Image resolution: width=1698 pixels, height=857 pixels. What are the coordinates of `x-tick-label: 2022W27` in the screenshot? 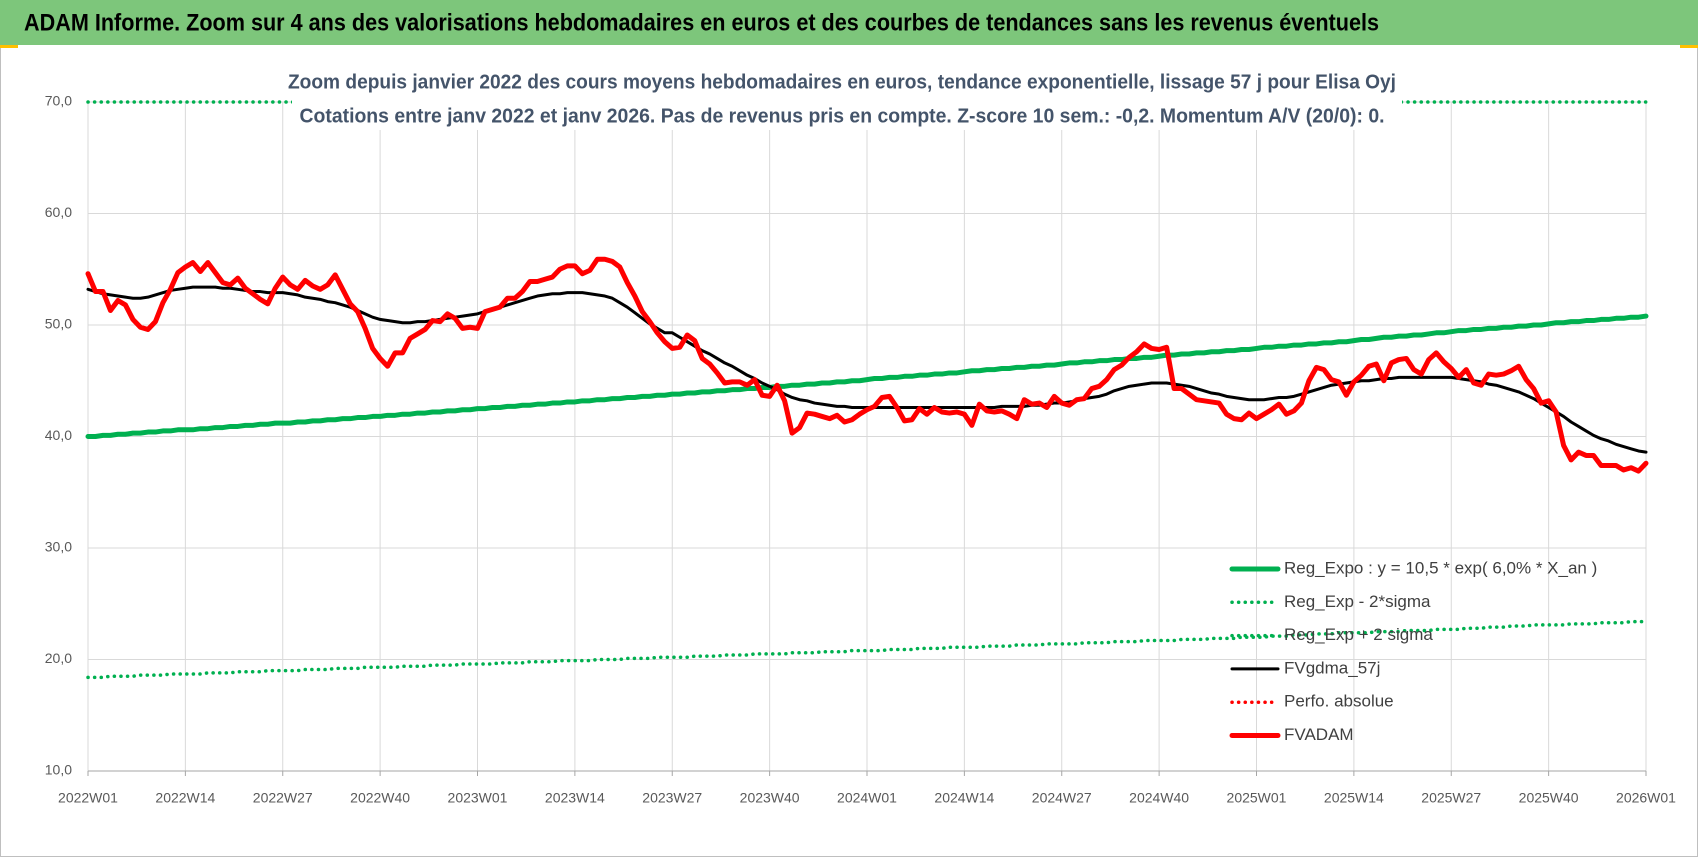 It's located at (283, 798).